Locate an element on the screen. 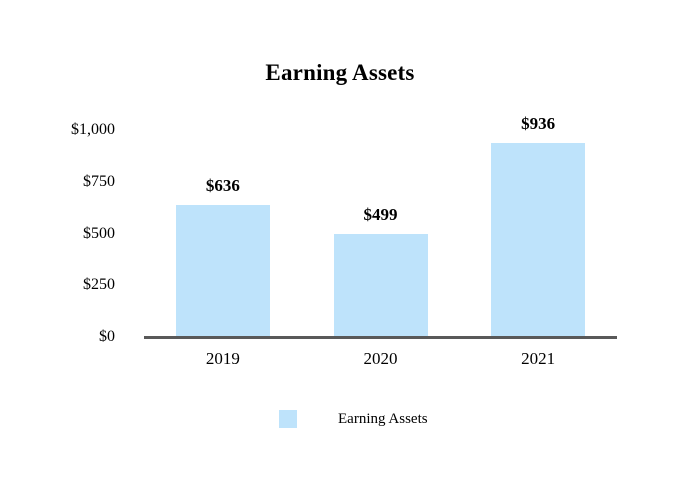 Image resolution: width=680 pixels, height=500 pixels. y-axis-tick-label: $500 is located at coordinates (99, 233).